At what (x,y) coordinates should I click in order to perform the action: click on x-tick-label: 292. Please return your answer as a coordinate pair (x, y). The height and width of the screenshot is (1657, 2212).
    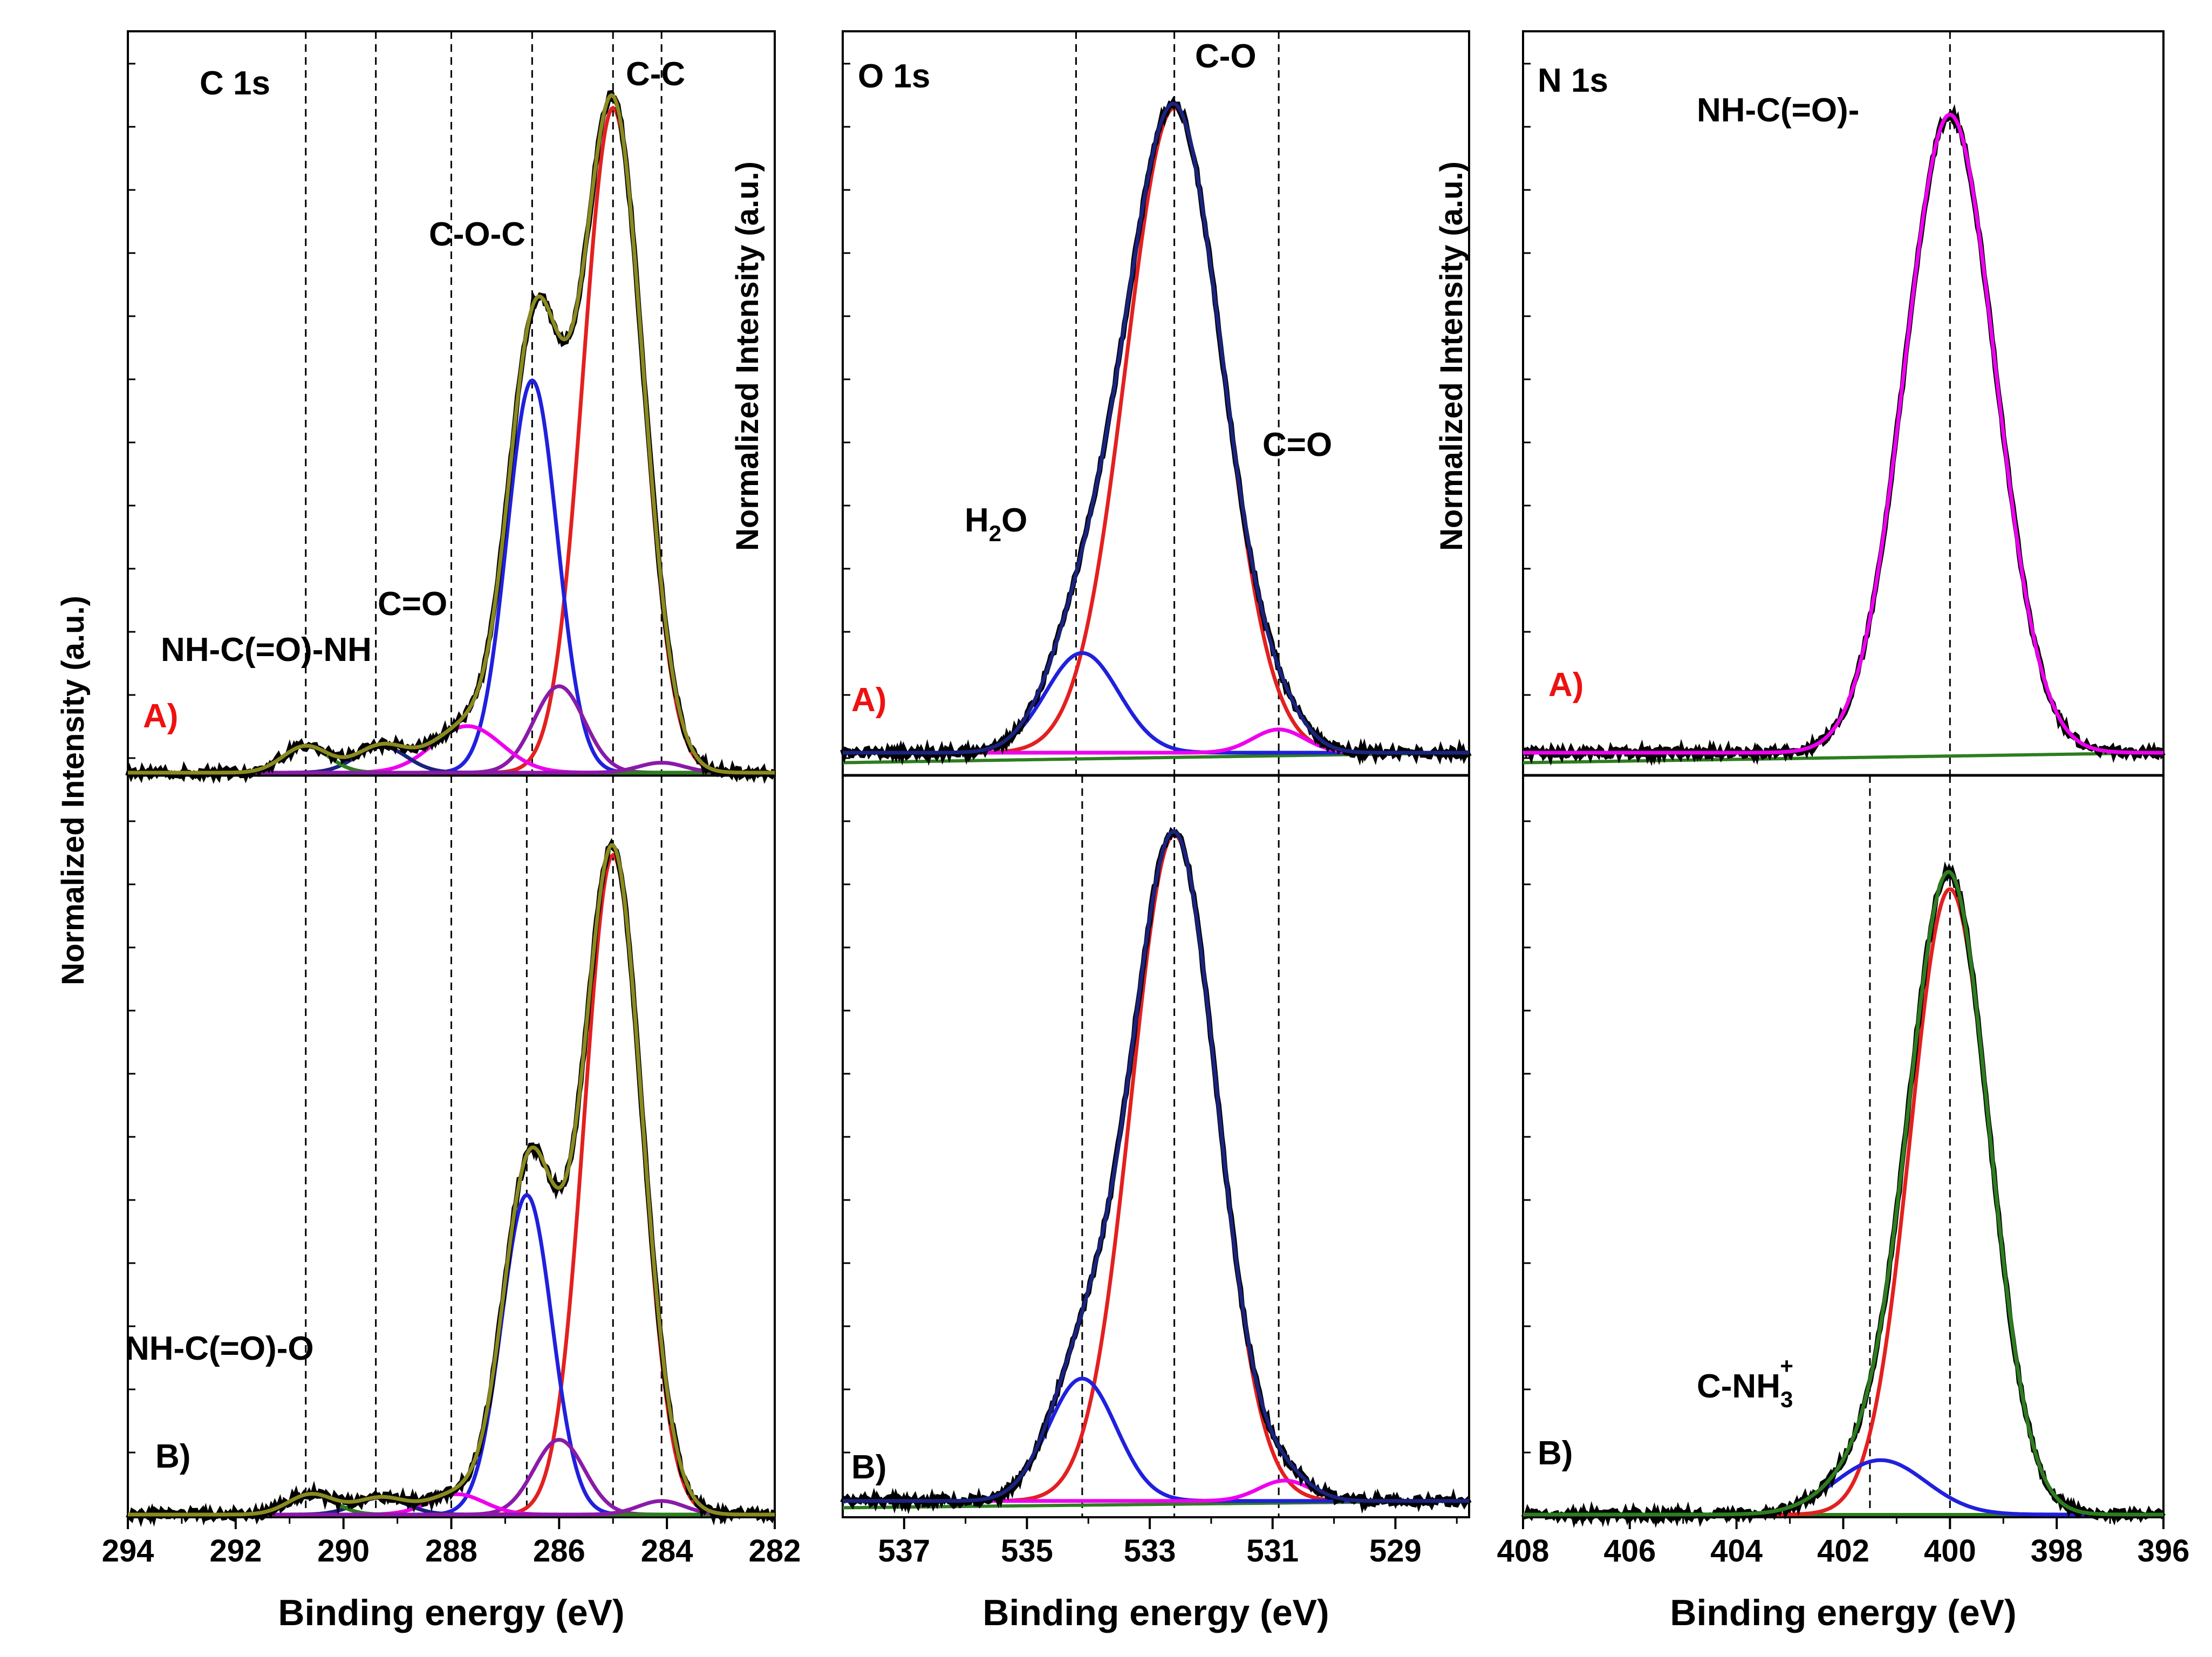
    Looking at the image, I should click on (235, 1551).